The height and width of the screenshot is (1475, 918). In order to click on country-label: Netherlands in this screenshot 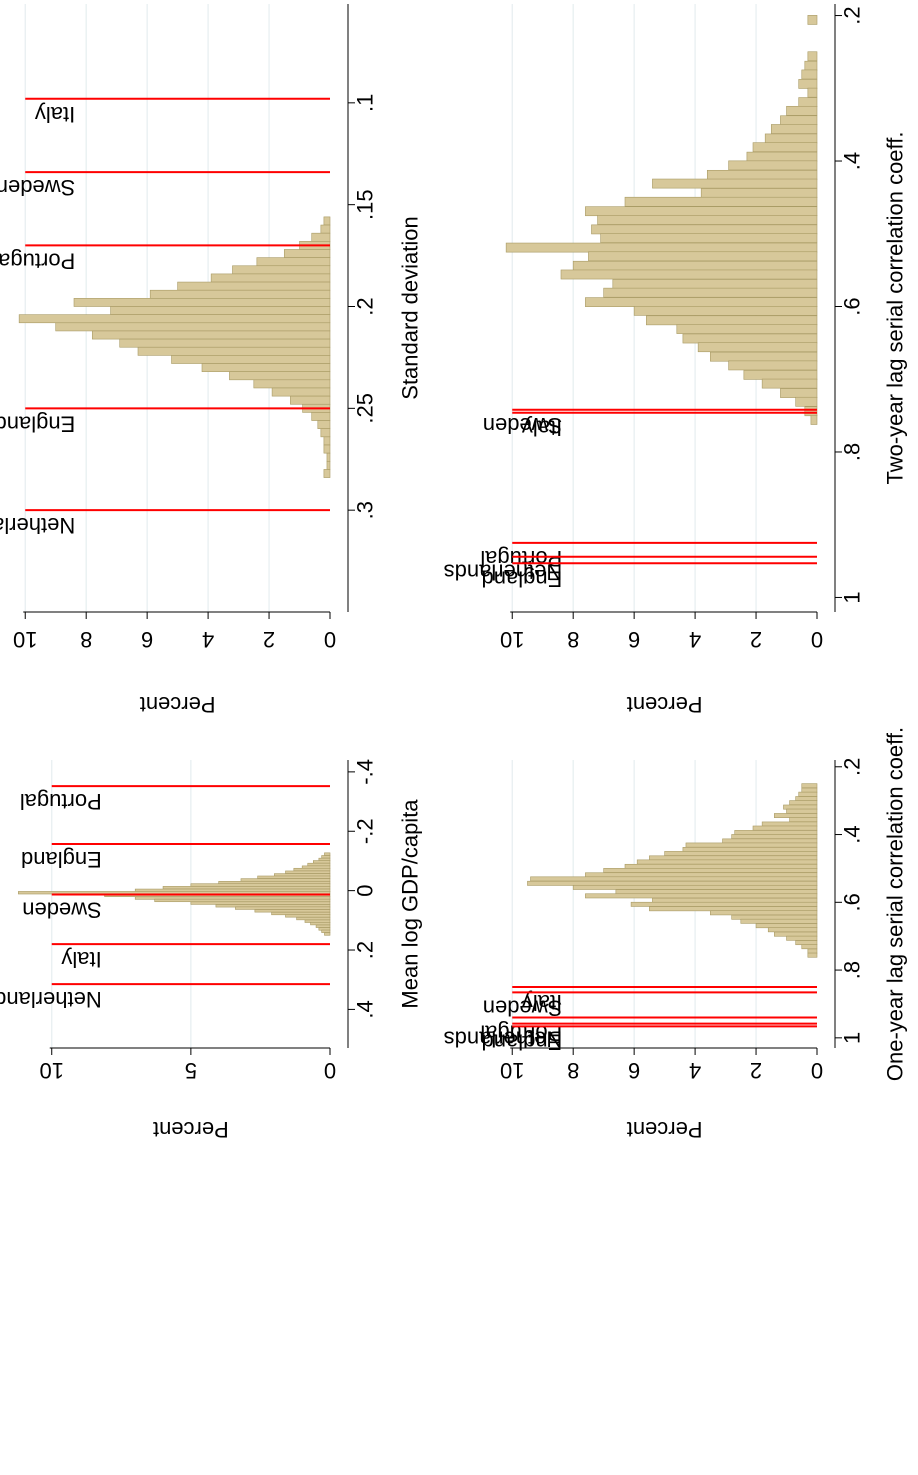, I will do `click(37, 525)`.